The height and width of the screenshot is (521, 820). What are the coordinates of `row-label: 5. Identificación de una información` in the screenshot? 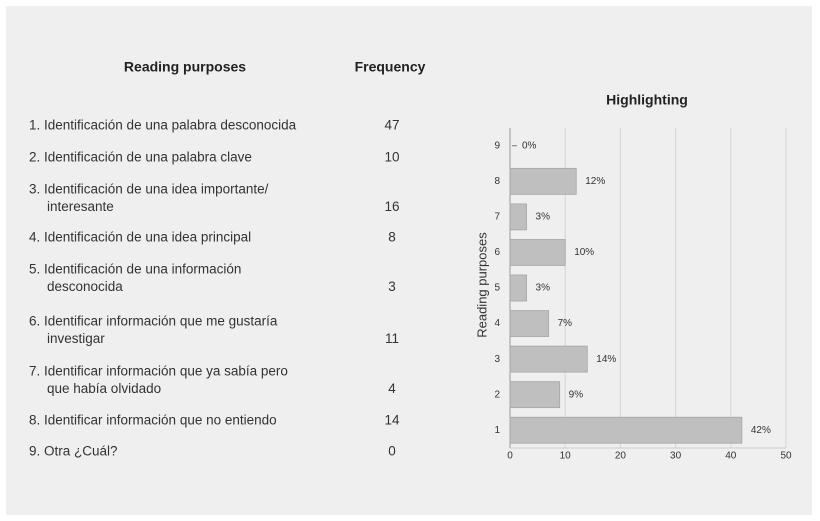 It's located at (135, 269).